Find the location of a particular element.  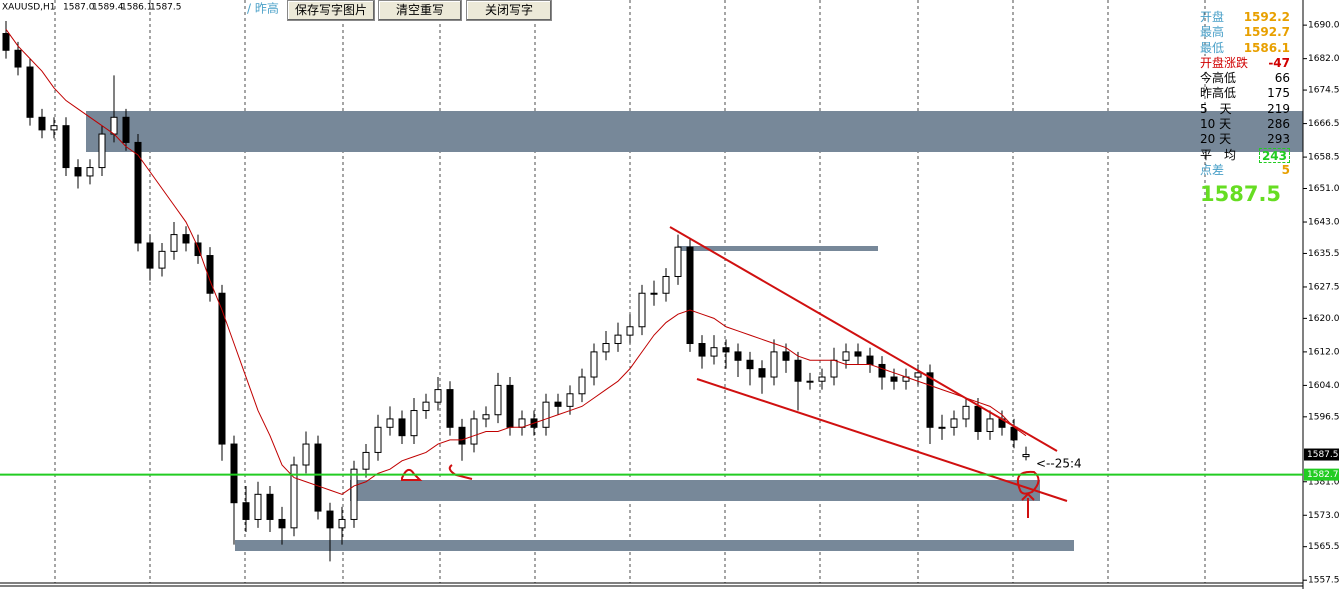

y-tick-label: 1690.0 is located at coordinates (1324, 26).